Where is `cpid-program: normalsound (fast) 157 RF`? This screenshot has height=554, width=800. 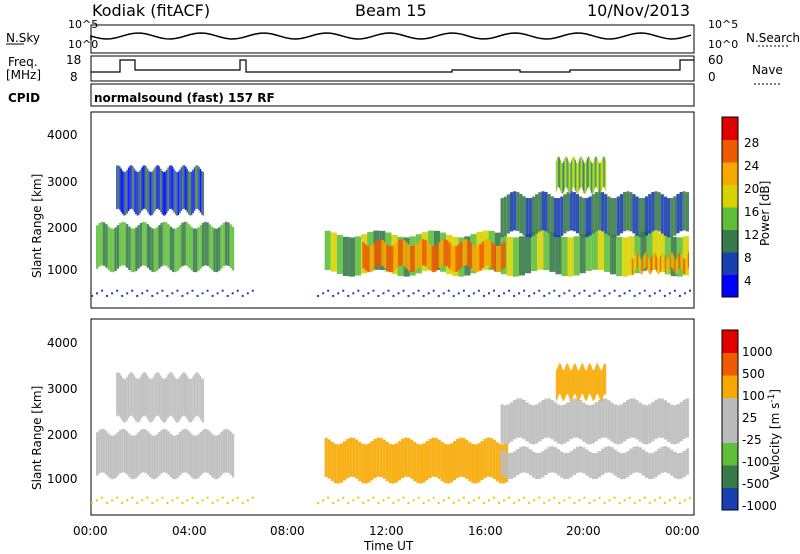
cpid-program: normalsound (fast) 157 RF is located at coordinates (184, 98).